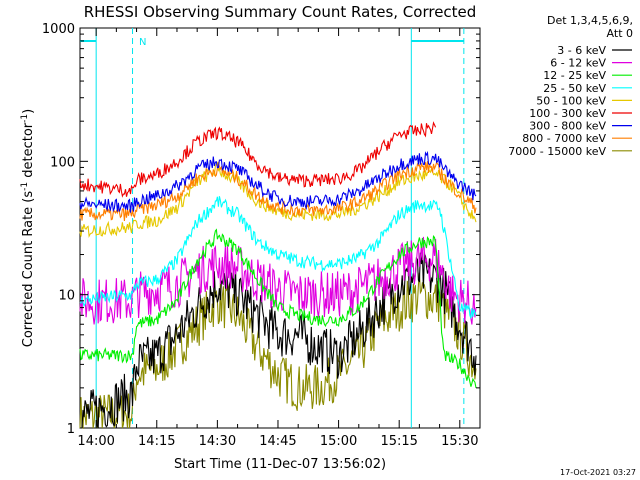 The width and height of the screenshot is (640, 480). I want to click on x-tick-label: 14:00, so click(95, 441).